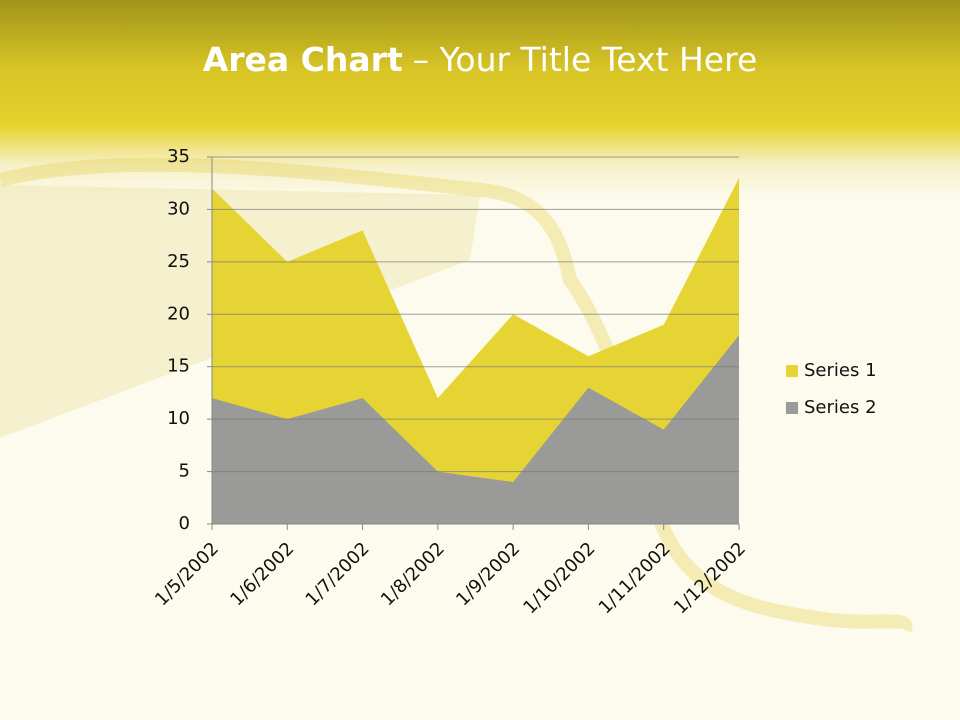 The image size is (960, 720). Describe the element at coordinates (710, 578) in the screenshot. I see `x-tick-label: 1/12/2002` at that location.